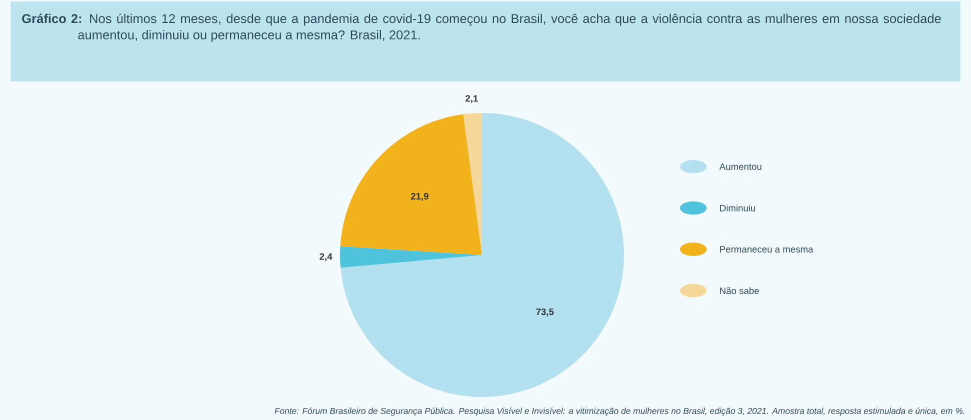  Describe the element at coordinates (767, 249) in the screenshot. I see `legend-label: Permaneceu a mesma` at that location.